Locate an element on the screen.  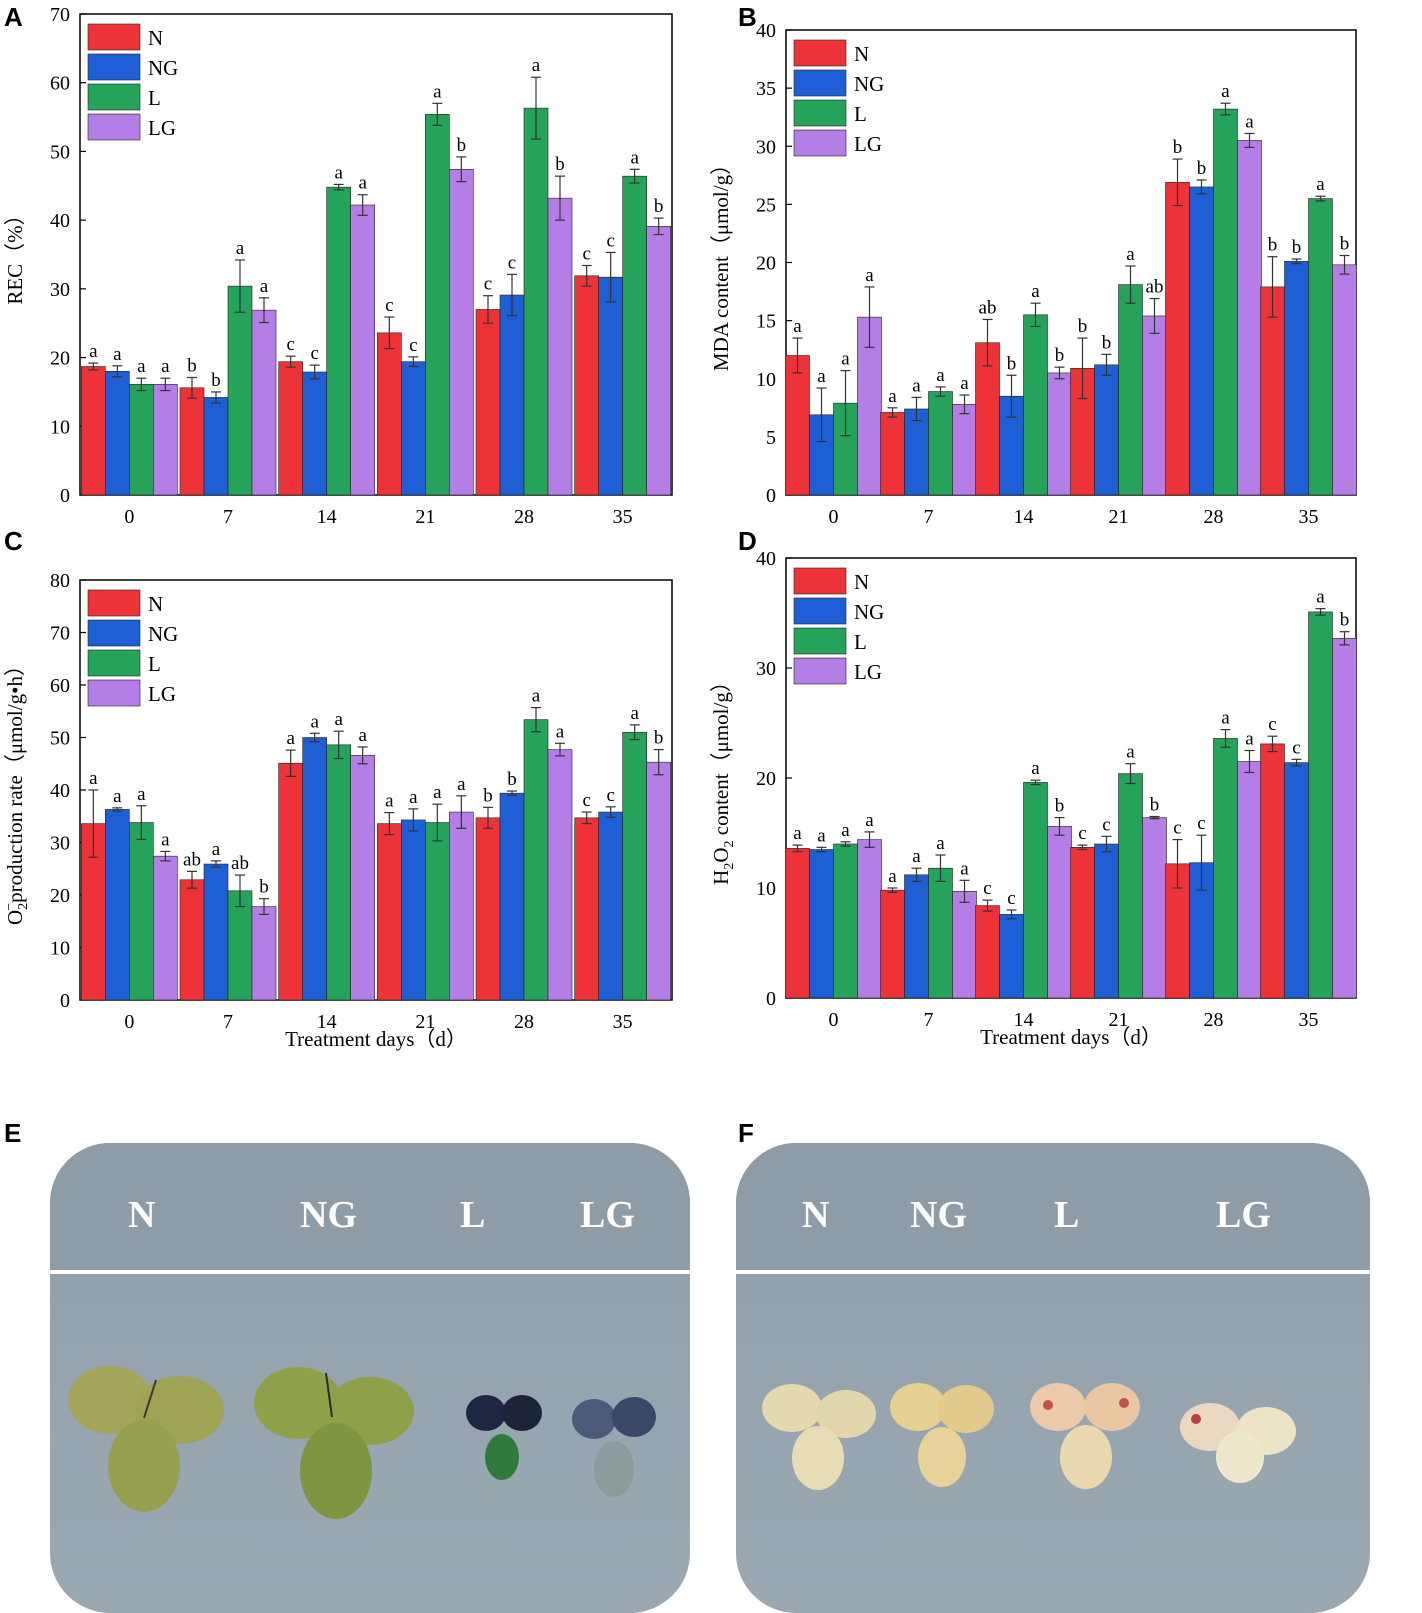
panel-letter-d: D is located at coordinates (747, 541).